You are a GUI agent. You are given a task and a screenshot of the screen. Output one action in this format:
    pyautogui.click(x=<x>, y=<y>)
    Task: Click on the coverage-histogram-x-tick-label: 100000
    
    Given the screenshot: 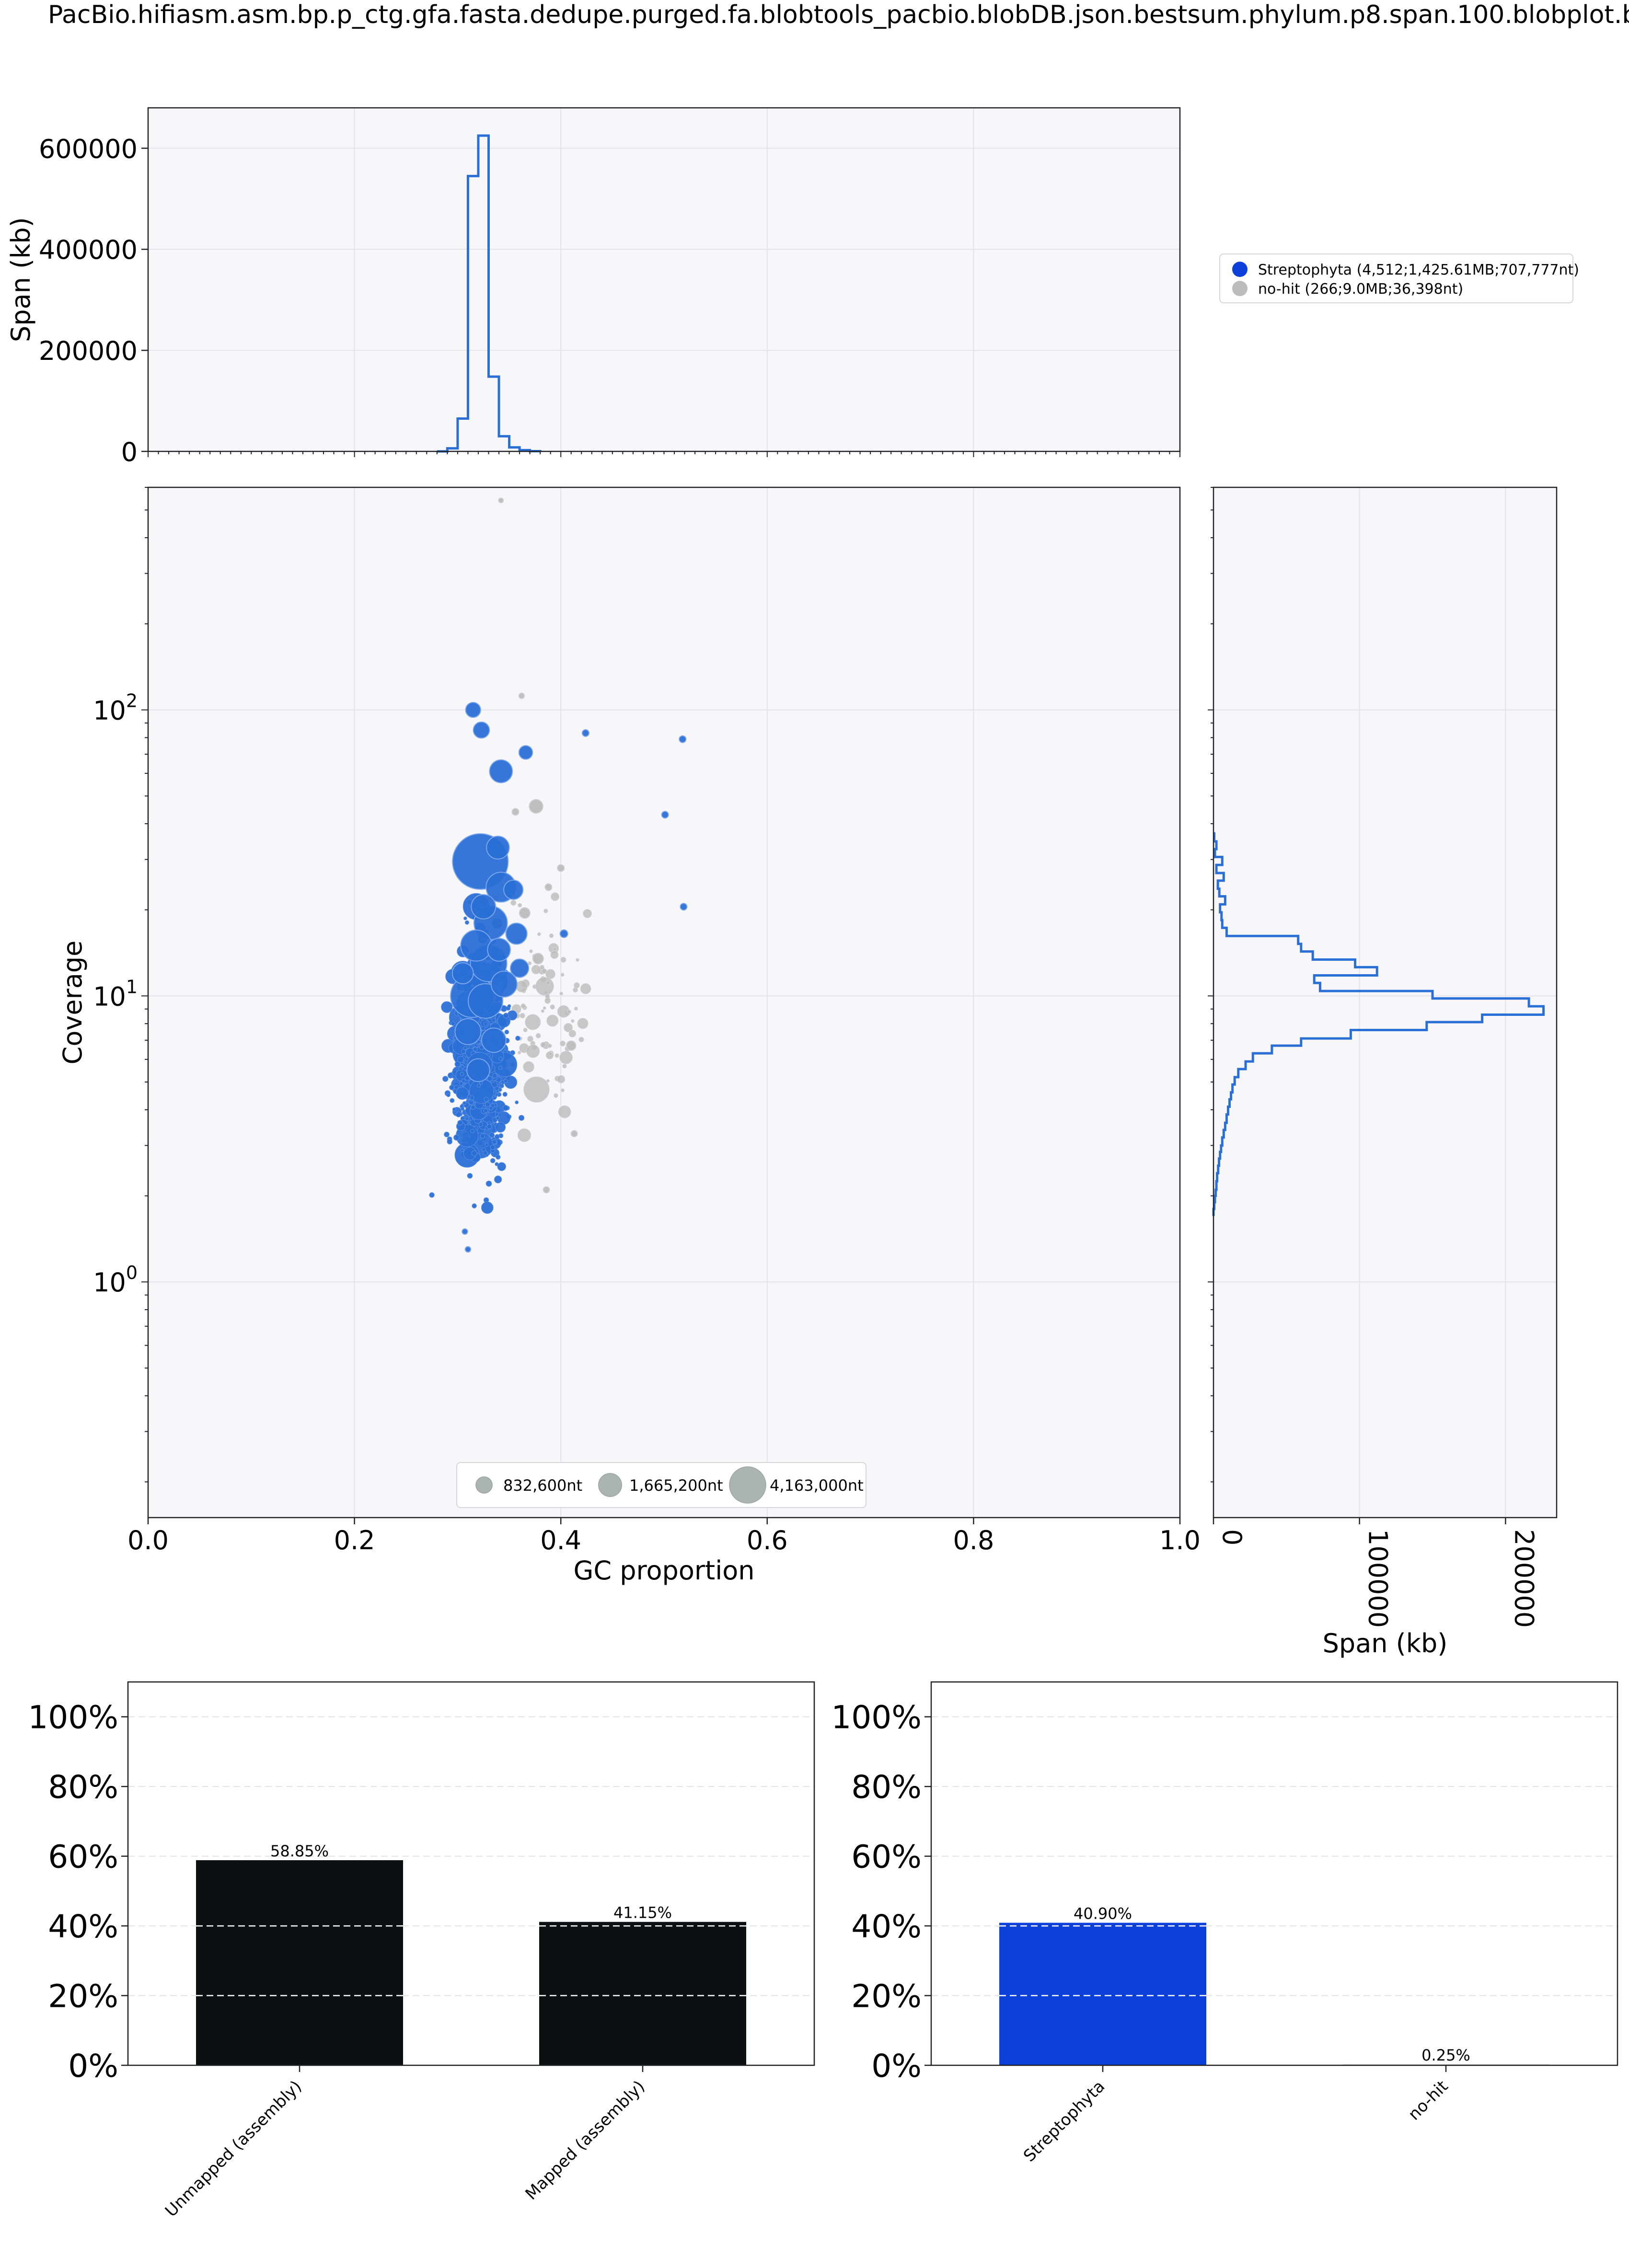 What is the action you would take?
    pyautogui.click(x=1378, y=1578)
    